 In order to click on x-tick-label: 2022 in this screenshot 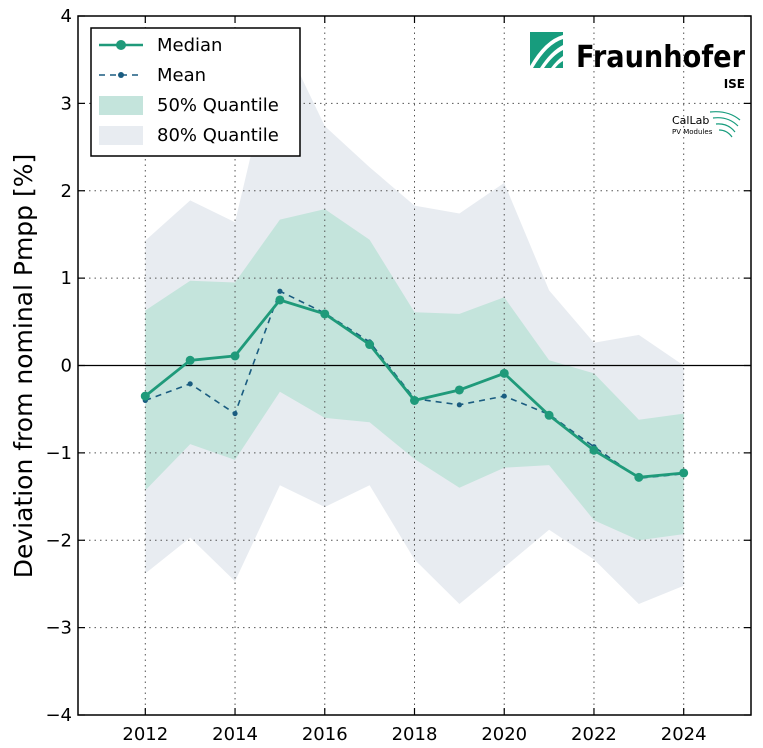, I will do `click(594, 734)`.